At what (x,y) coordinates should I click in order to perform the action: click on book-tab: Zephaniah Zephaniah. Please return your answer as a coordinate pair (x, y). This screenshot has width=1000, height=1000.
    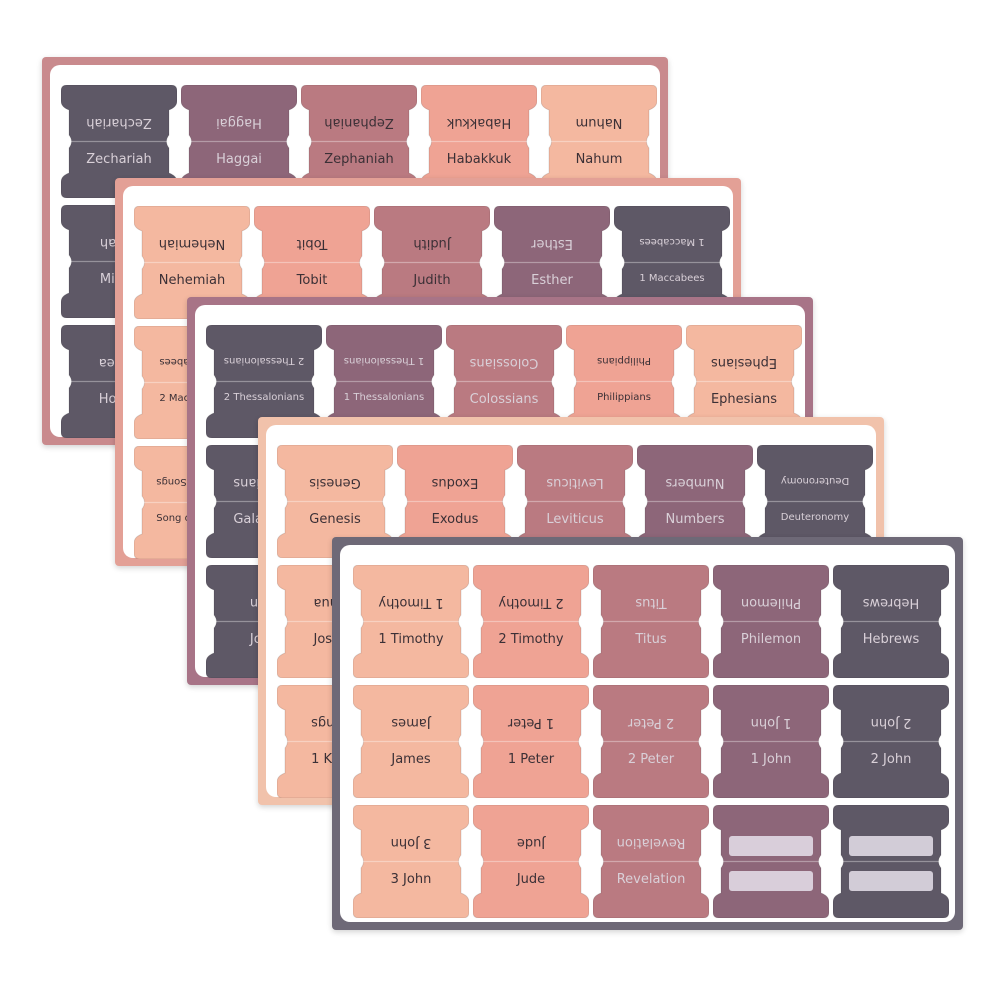
    Looking at the image, I should click on (359, 141).